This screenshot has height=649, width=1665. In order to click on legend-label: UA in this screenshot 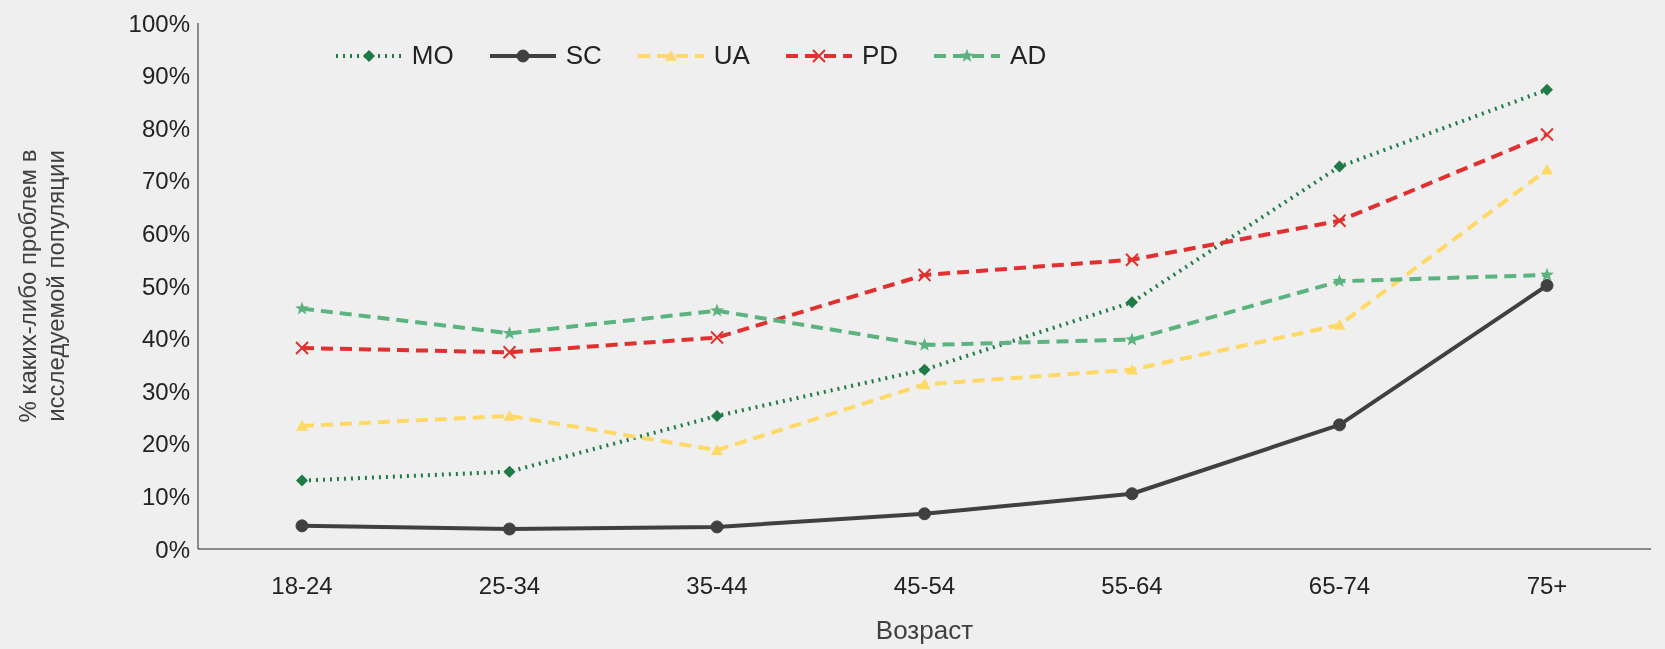, I will do `click(731, 55)`.